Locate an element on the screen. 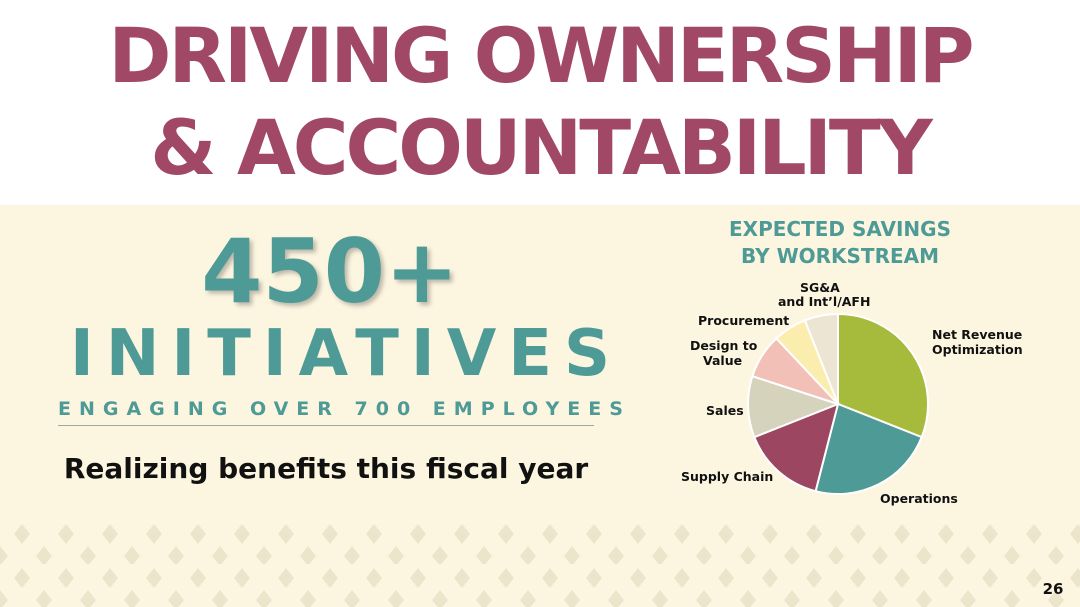 This screenshot has height=607, width=1080. label-design-to-value-1: Design to is located at coordinates (724, 345).